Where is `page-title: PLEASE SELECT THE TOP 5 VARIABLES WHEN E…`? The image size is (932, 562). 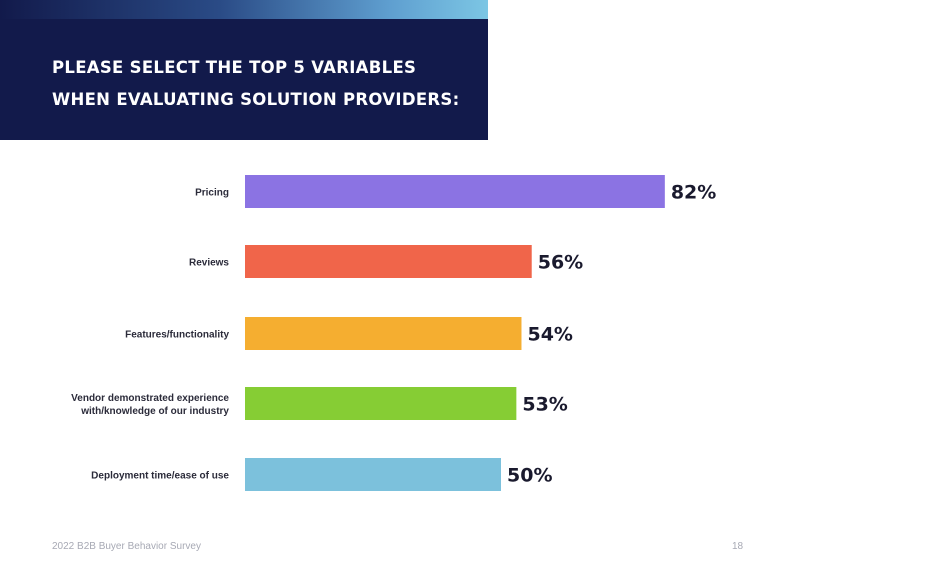
page-title: PLEASE SELECT THE TOP 5 VARIABLES WHEN E… is located at coordinates (256, 83).